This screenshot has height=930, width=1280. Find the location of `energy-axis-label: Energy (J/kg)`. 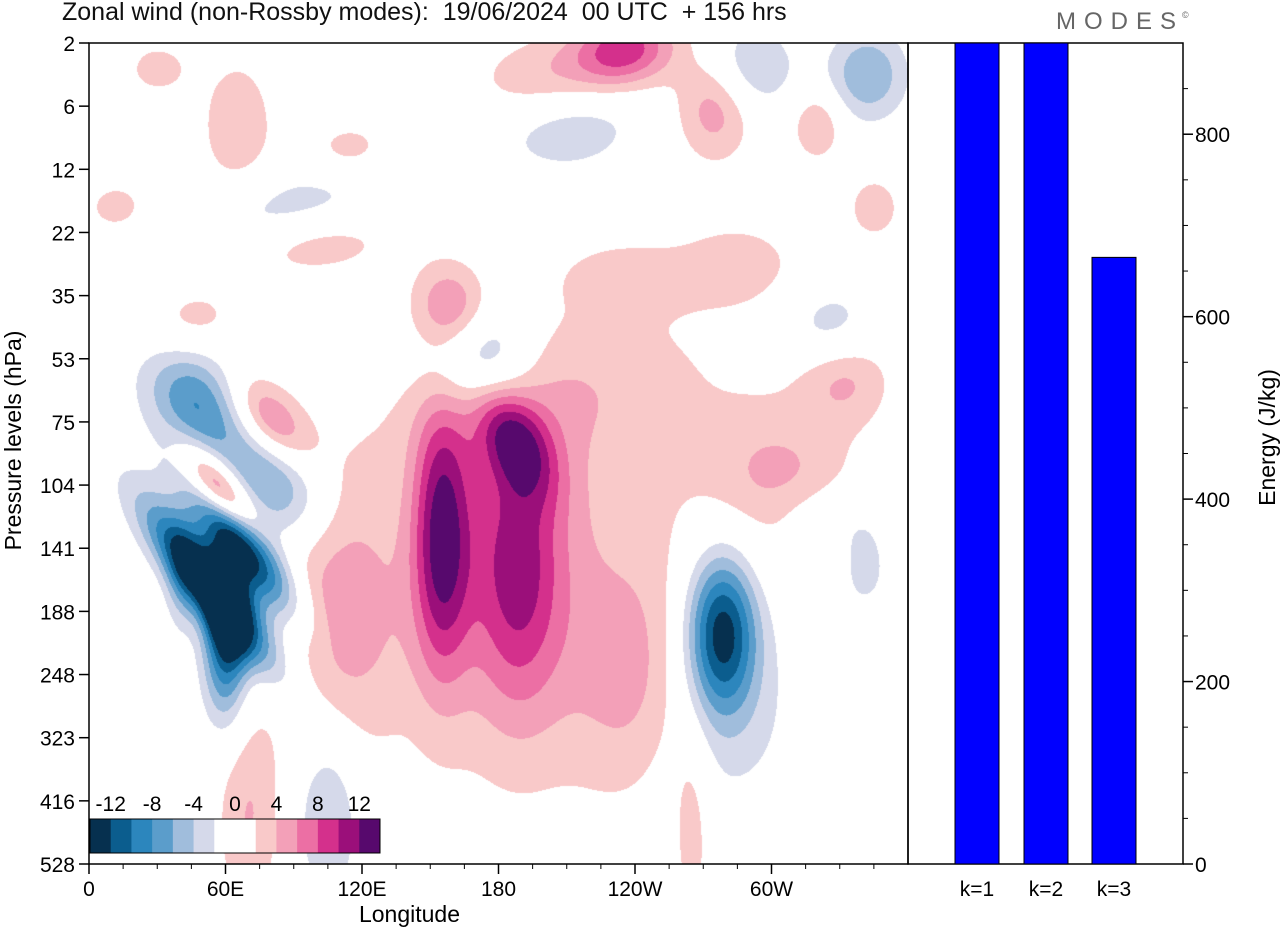

energy-axis-label: Energy (J/kg) is located at coordinates (1267, 437).